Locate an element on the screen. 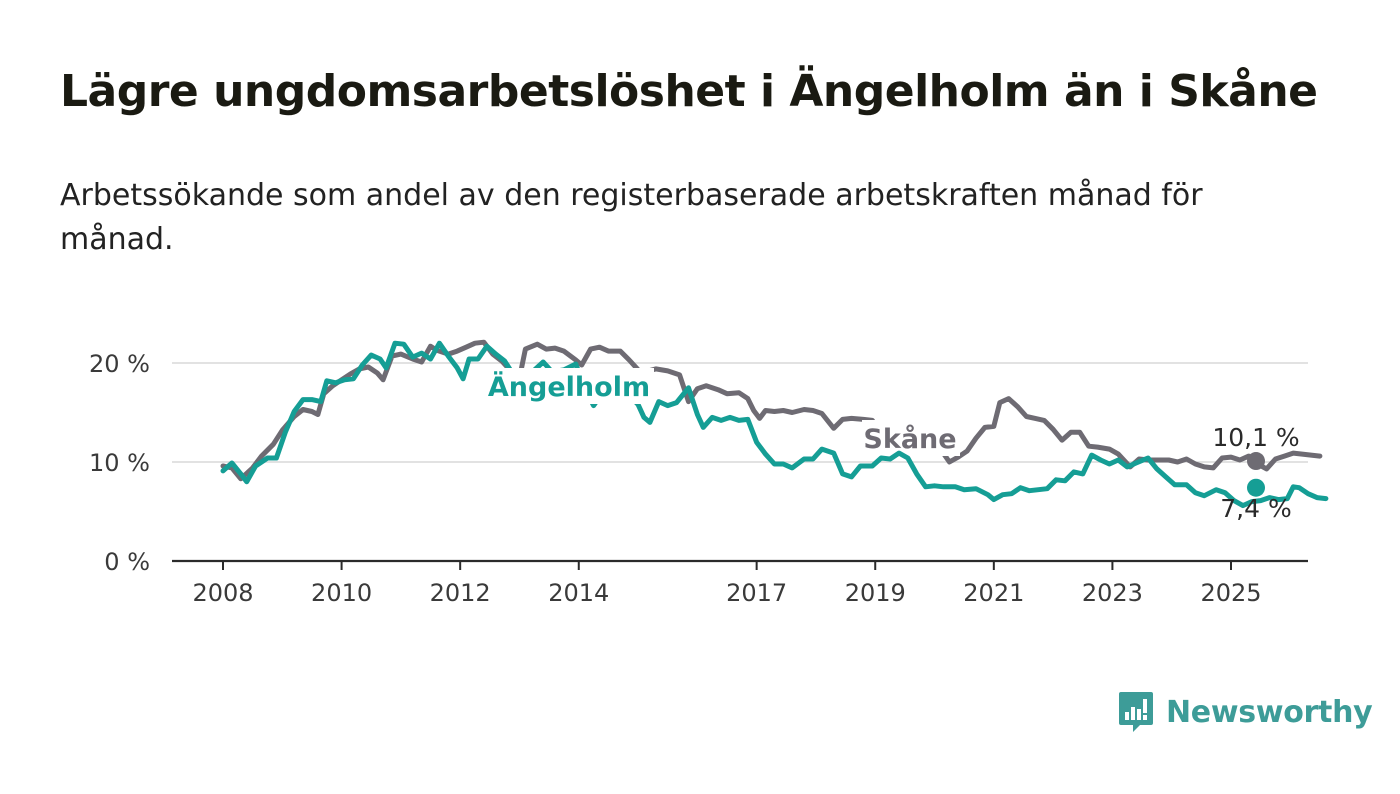 The image size is (1400, 794). x-tick-label: 2014 is located at coordinates (578, 593).